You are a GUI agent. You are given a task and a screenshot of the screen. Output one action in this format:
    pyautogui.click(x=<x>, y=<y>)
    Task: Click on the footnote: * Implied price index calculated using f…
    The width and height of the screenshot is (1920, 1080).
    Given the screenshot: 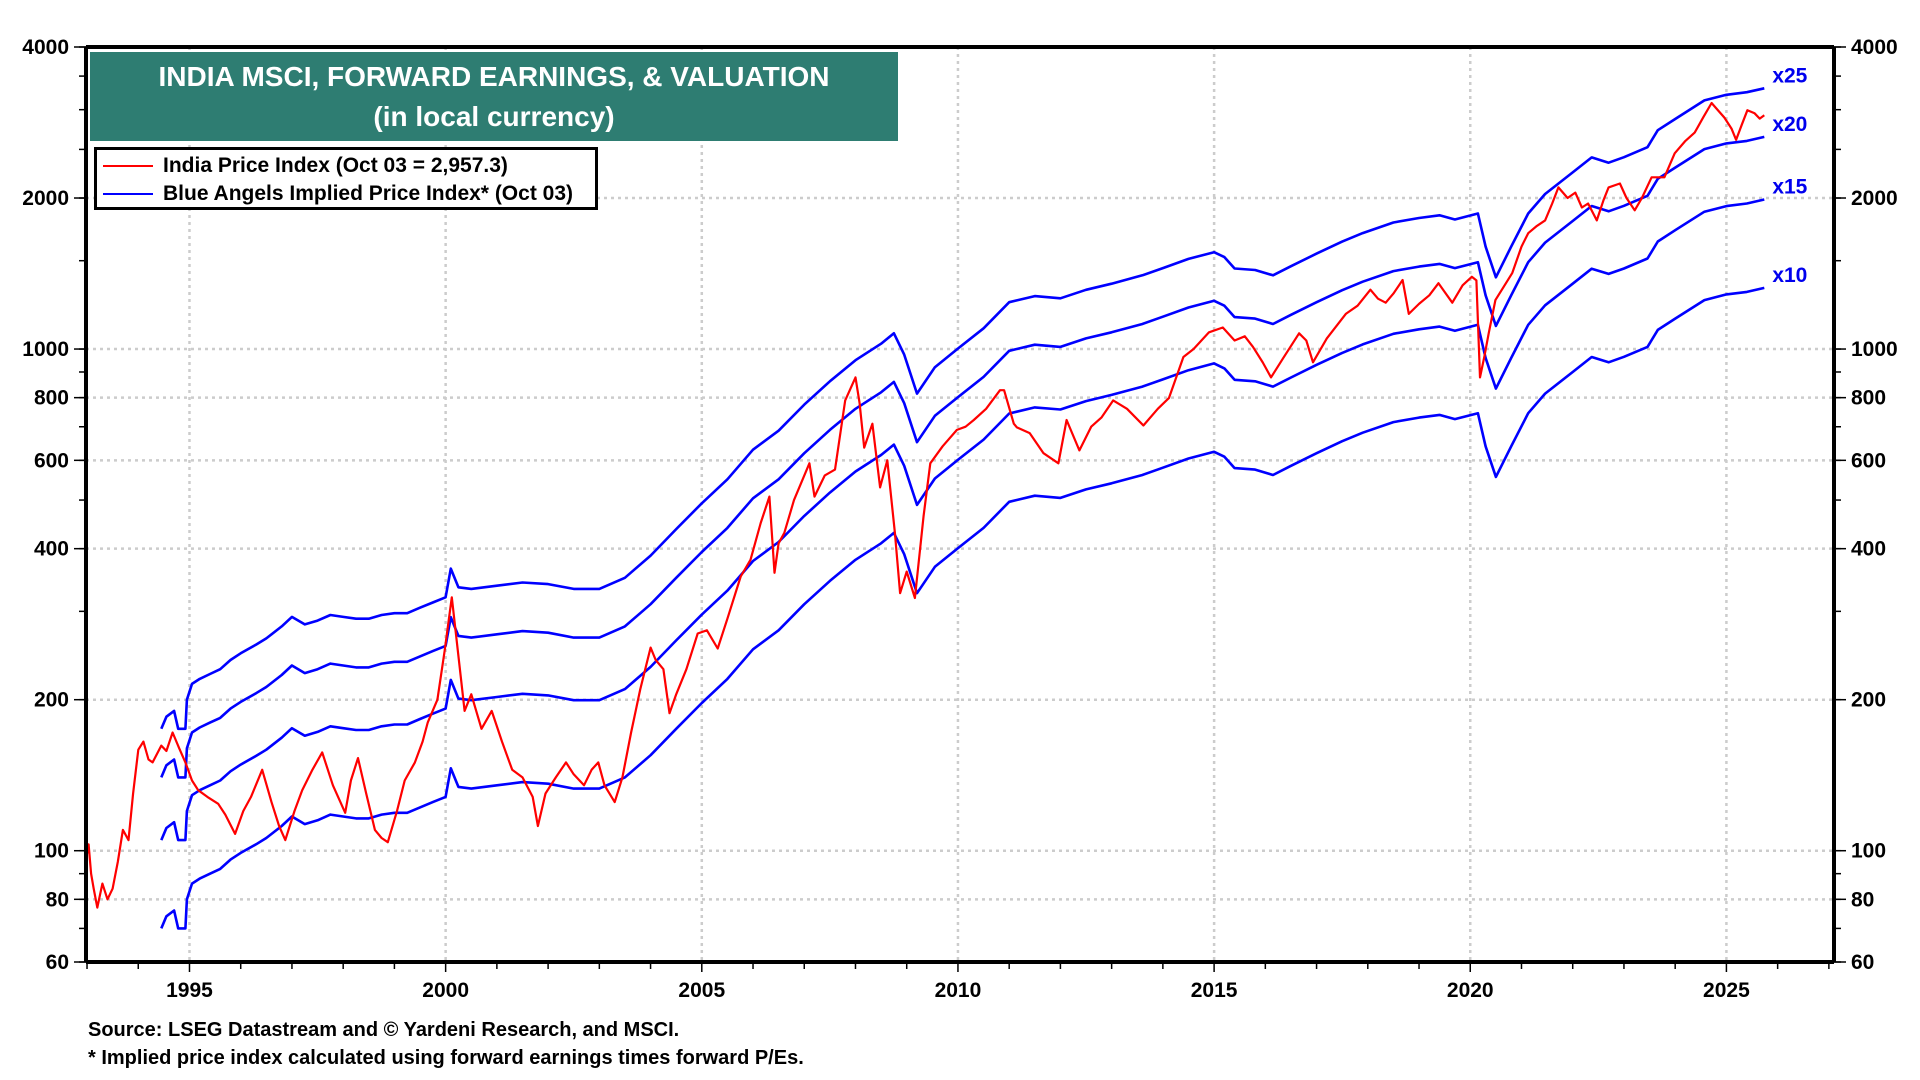 What is the action you would take?
    pyautogui.click(x=446, y=1058)
    